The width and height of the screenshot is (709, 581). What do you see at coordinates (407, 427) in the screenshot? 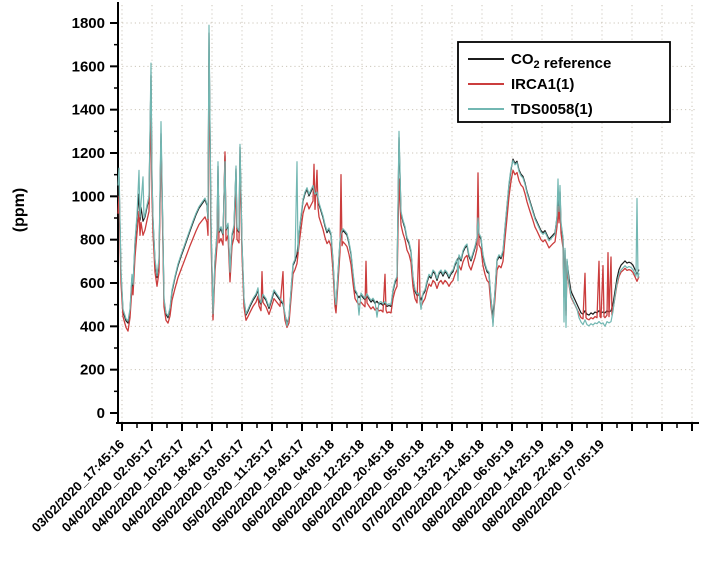
I see `x-ticks` at bounding box center [407, 427].